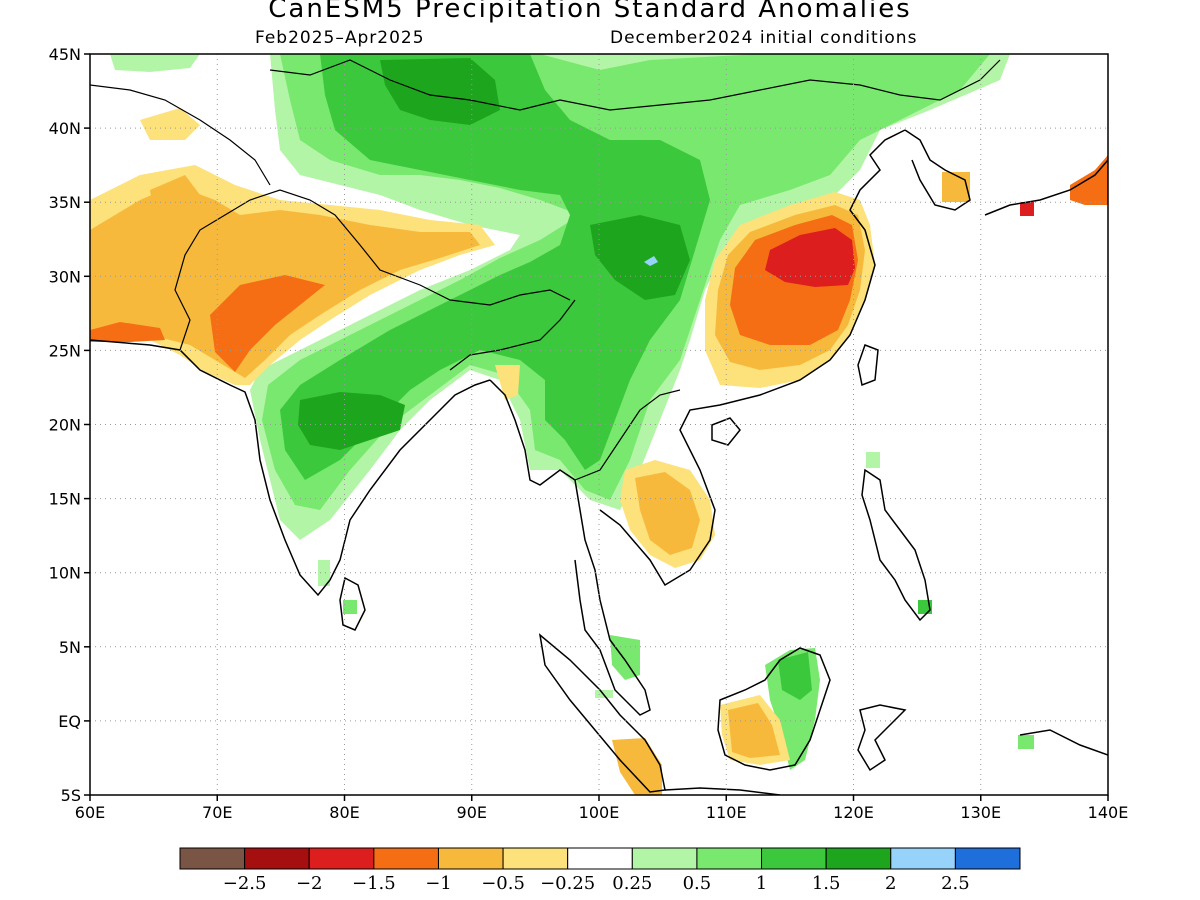 The width and height of the screenshot is (1200, 900). What do you see at coordinates (155, 63) in the screenshot?
I see `anomaly-region-pos-light-nw` at bounding box center [155, 63].